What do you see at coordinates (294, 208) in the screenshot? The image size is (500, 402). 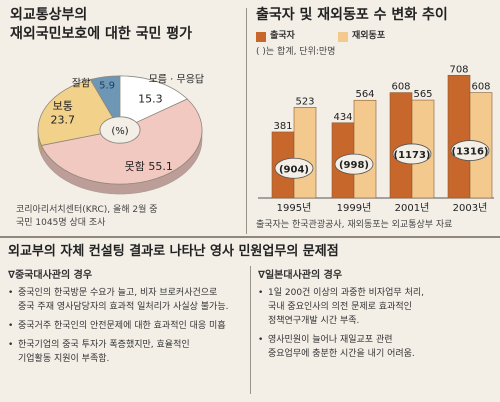 I see `x-tick-0: 1995년` at bounding box center [294, 208].